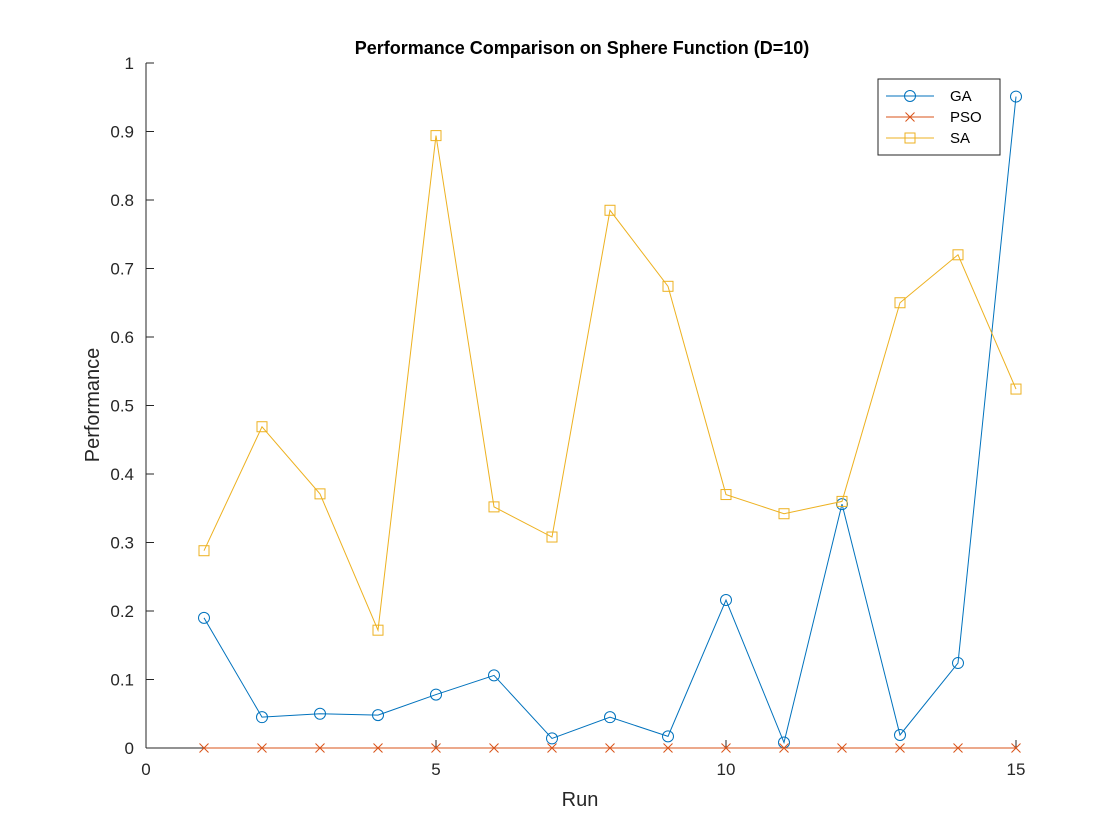 The image size is (1120, 840). Describe the element at coordinates (910, 117) in the screenshot. I see `legend-marker-pso` at that location.